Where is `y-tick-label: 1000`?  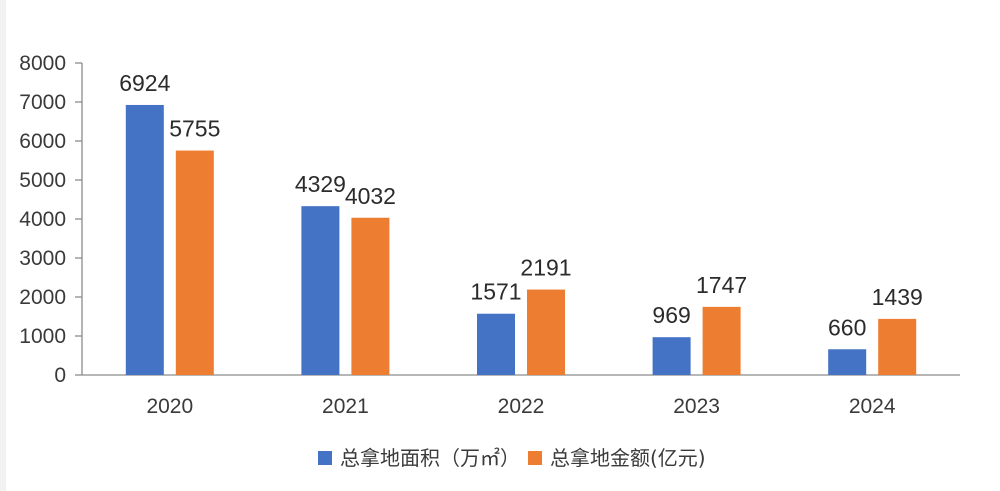 y-tick-label: 1000 is located at coordinates (42, 336).